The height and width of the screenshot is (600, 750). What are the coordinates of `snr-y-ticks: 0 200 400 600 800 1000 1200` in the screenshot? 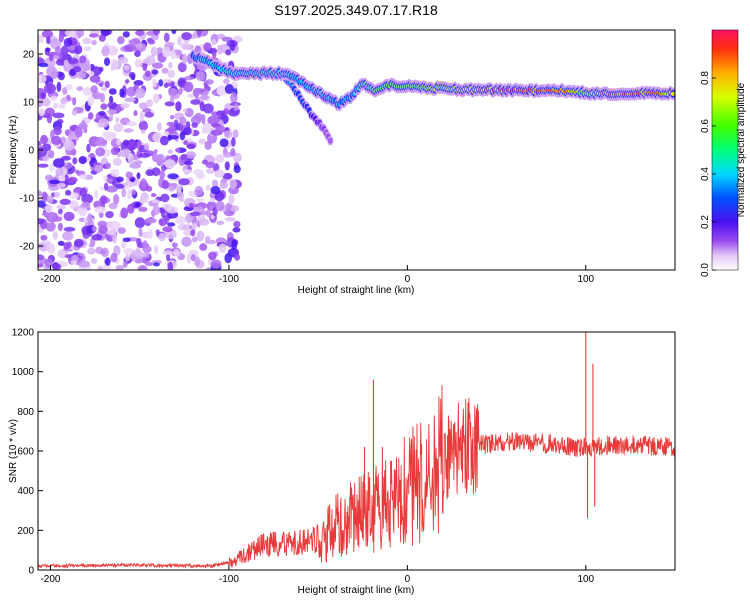 It's located at (27, 452).